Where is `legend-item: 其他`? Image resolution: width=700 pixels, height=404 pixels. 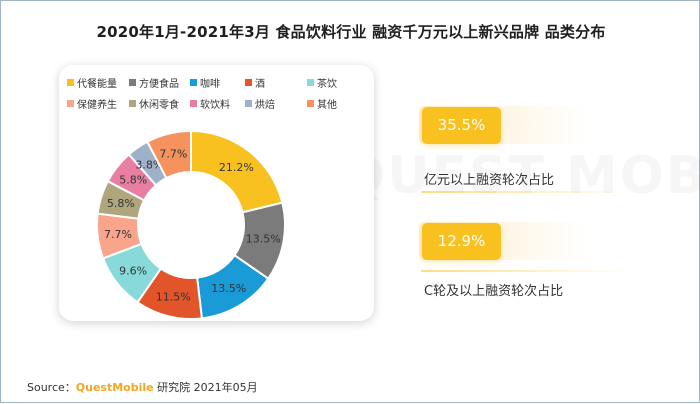
legend-item: 其他 is located at coordinates (334, 103).